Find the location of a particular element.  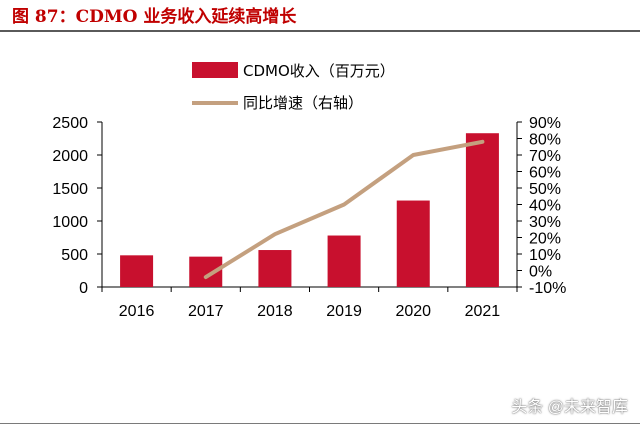

right-tick-label: 40% is located at coordinates (545, 206).